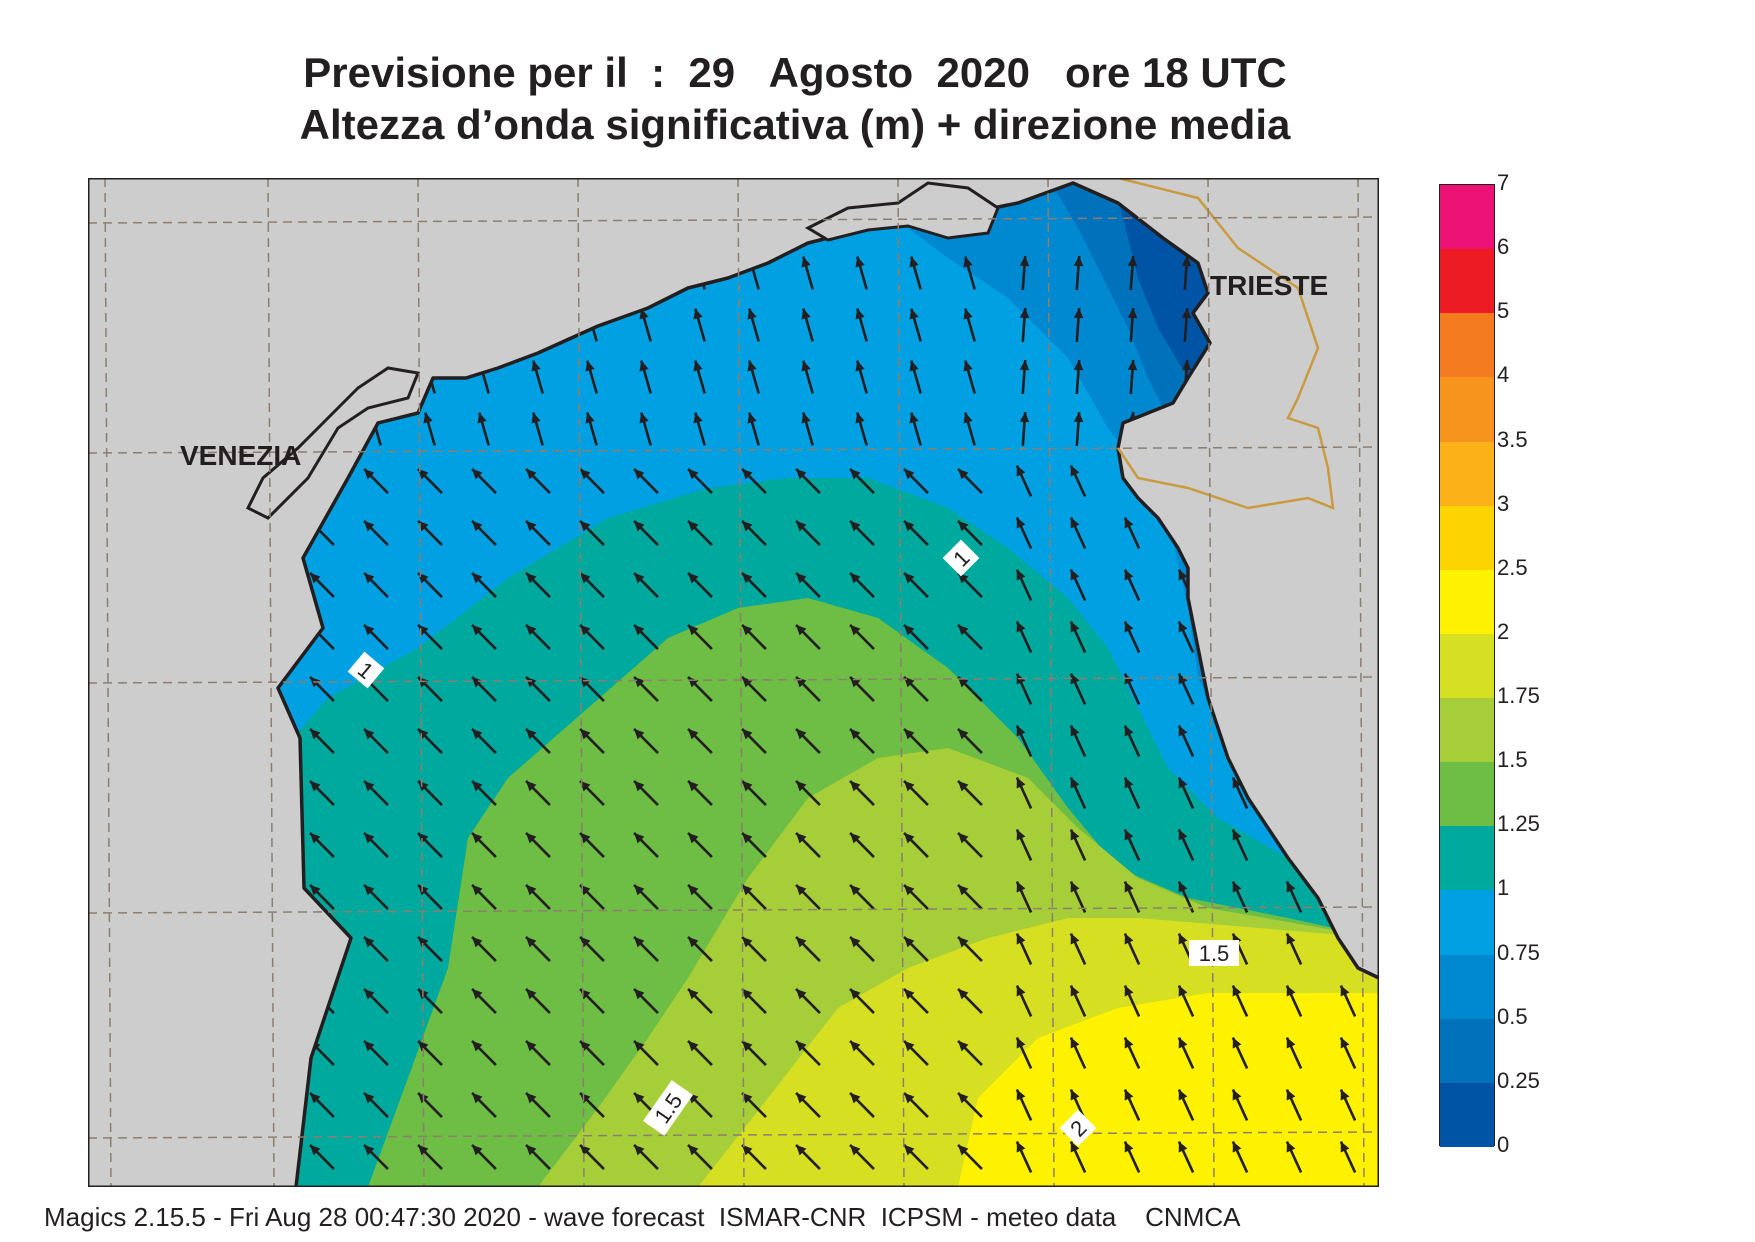 The image size is (1755, 1242). I want to click on color-scale-tick-label: 1.5, so click(1512, 760).